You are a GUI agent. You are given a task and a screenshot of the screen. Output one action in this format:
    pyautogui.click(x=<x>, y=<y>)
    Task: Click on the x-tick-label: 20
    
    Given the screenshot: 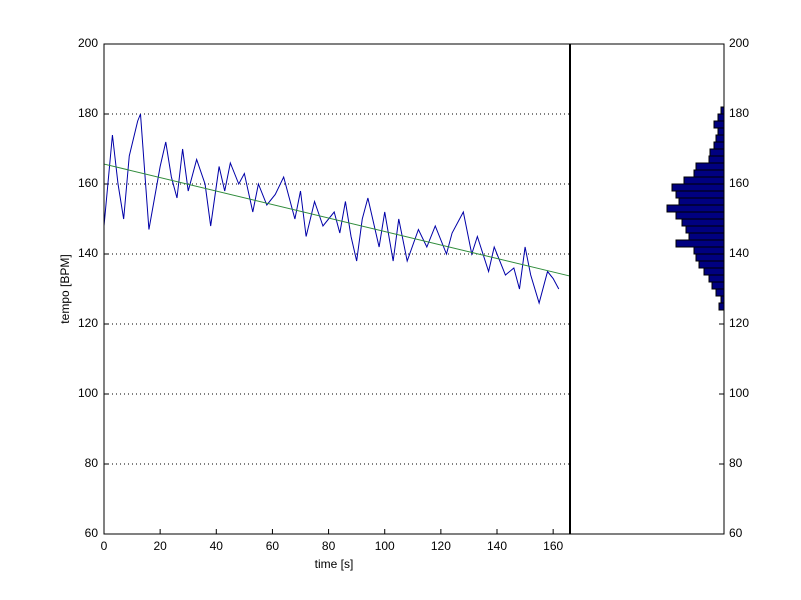 What is the action you would take?
    pyautogui.click(x=160, y=546)
    